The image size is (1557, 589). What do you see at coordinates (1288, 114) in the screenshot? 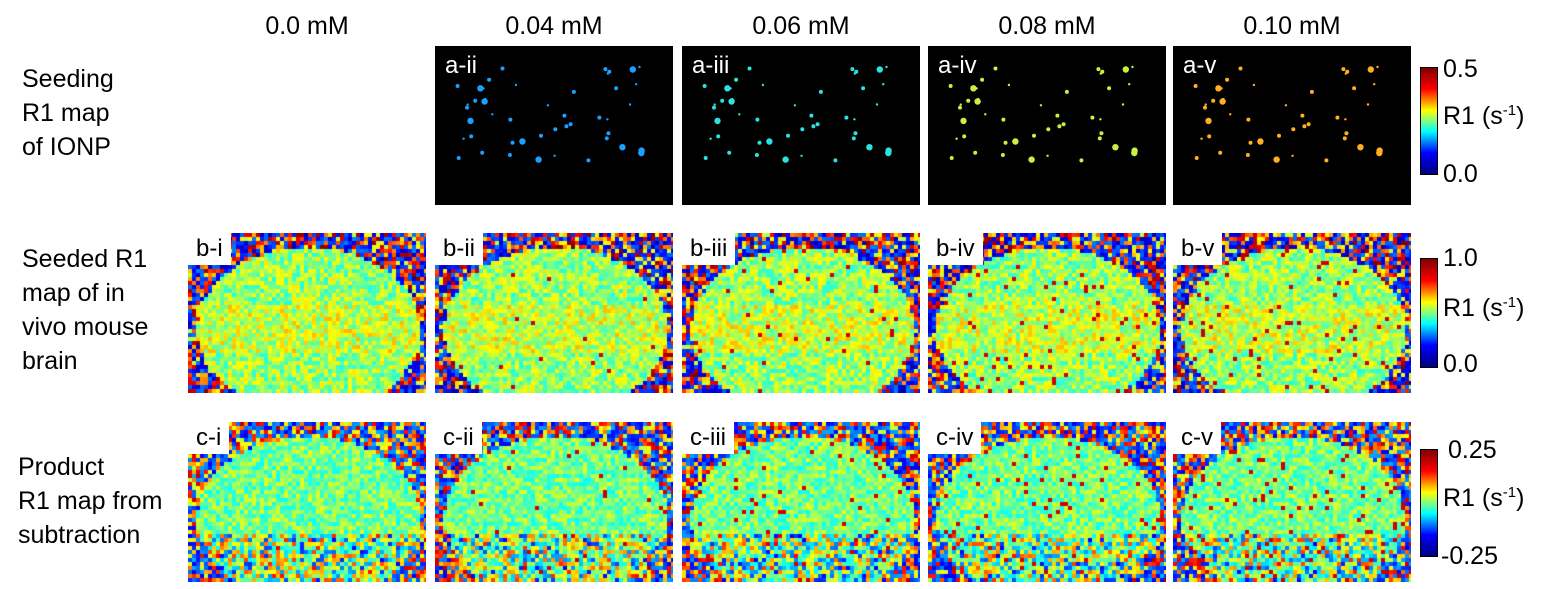
I see `seed-dots-a-v` at bounding box center [1288, 114].